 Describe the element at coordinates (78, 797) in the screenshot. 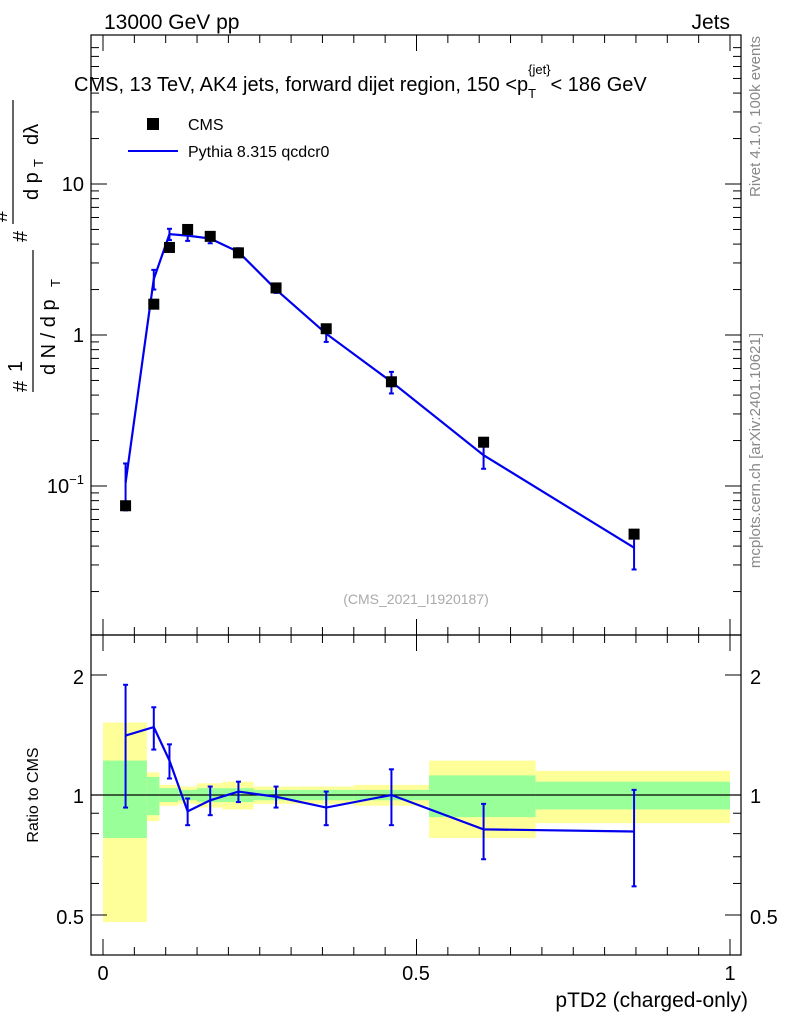

I see `ratio-tick-label-1-left: 1` at that location.